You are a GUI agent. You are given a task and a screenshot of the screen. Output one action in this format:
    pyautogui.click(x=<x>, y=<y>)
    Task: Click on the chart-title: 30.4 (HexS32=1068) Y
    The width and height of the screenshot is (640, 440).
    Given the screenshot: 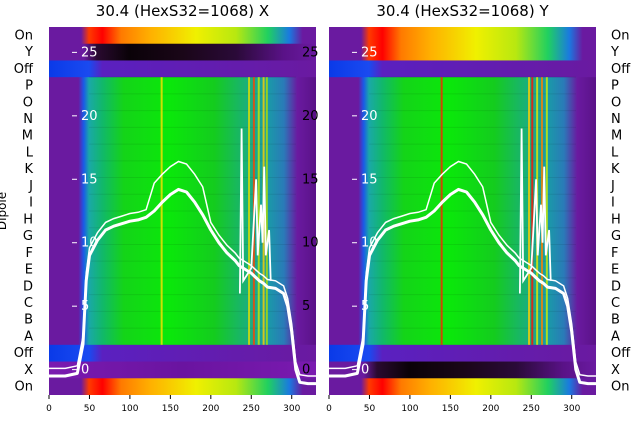 What is the action you would take?
    pyautogui.click(x=462, y=11)
    